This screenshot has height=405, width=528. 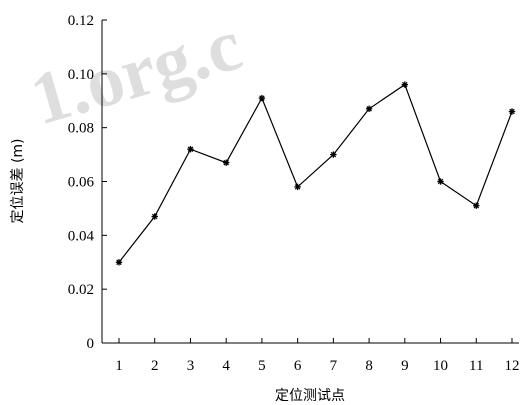 I want to click on y-tick-label: 0.12, so click(x=81, y=21).